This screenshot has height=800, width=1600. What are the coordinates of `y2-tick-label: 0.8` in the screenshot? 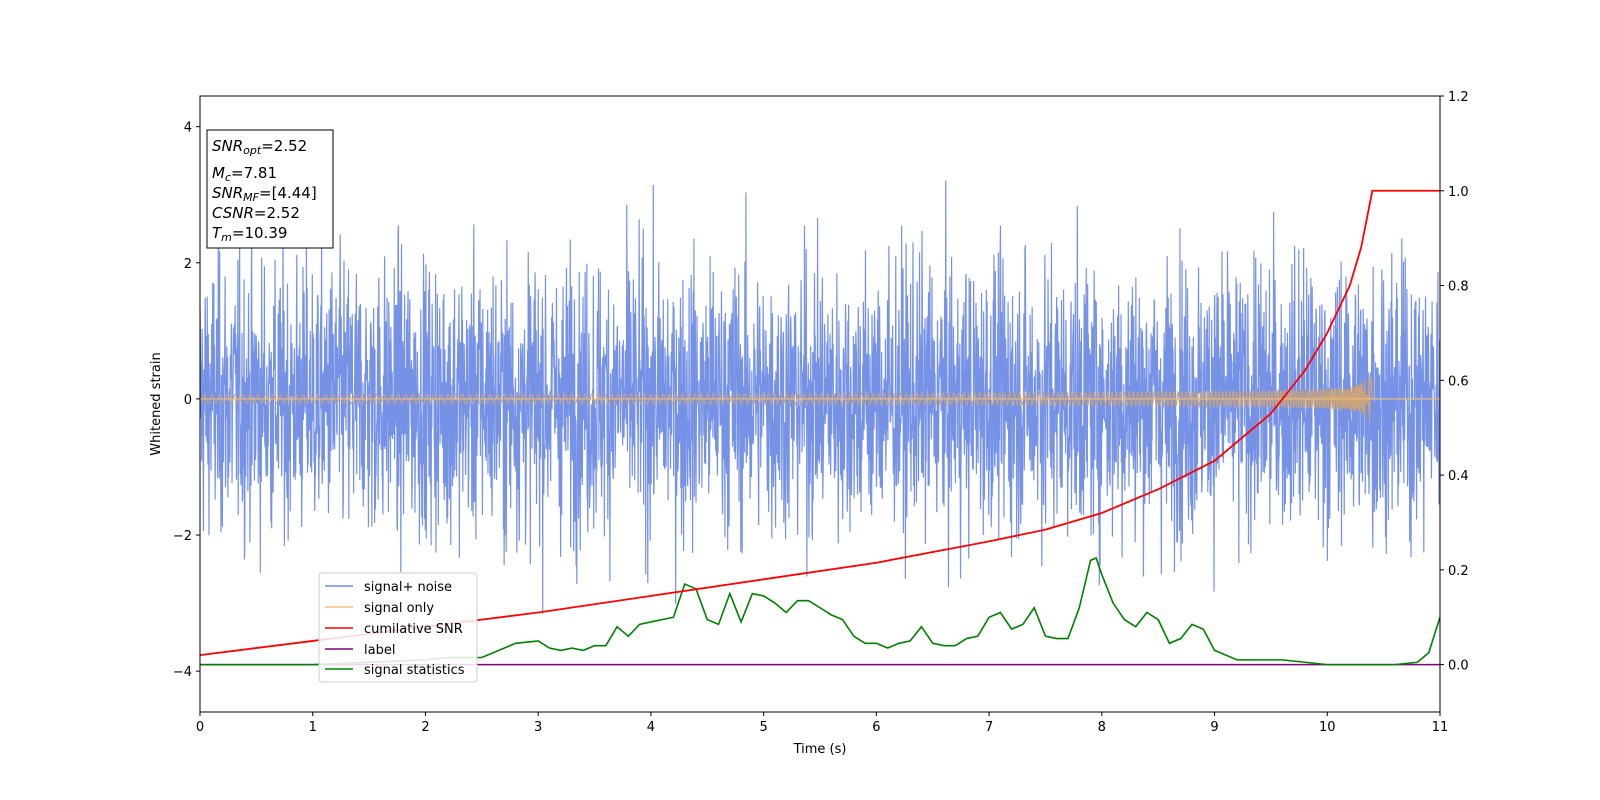 It's located at (1458, 287).